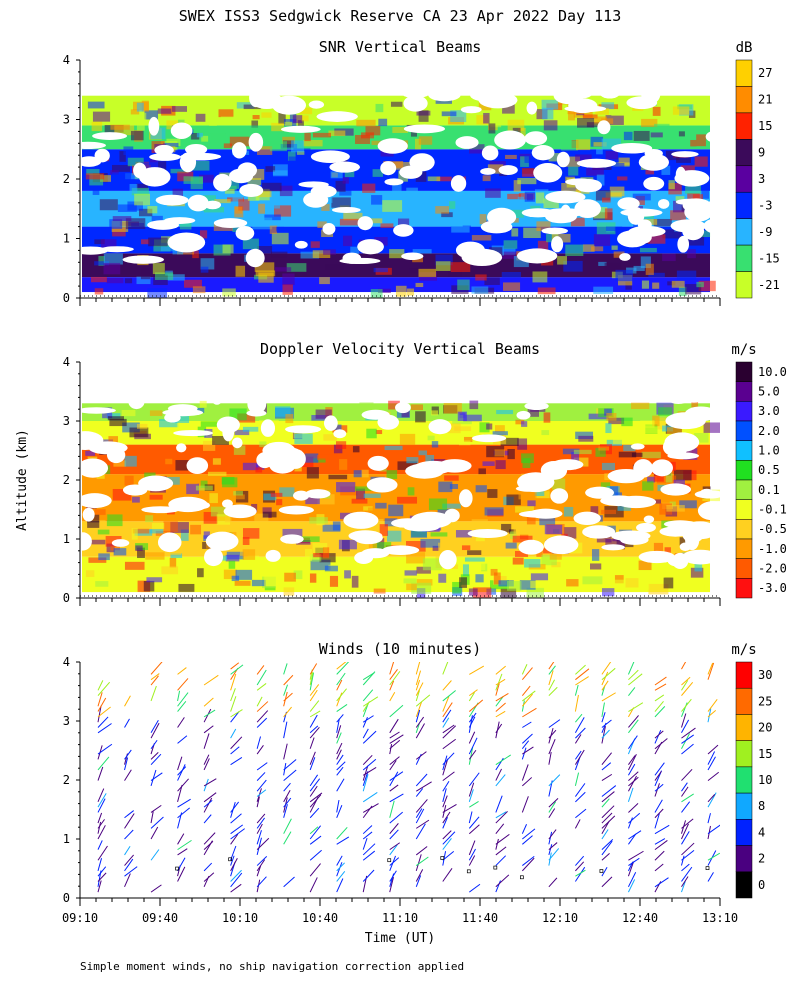 The image size is (800, 1004). Describe the element at coordinates (400, 918) in the screenshot. I see `x-tick-label: 11:10` at that location.